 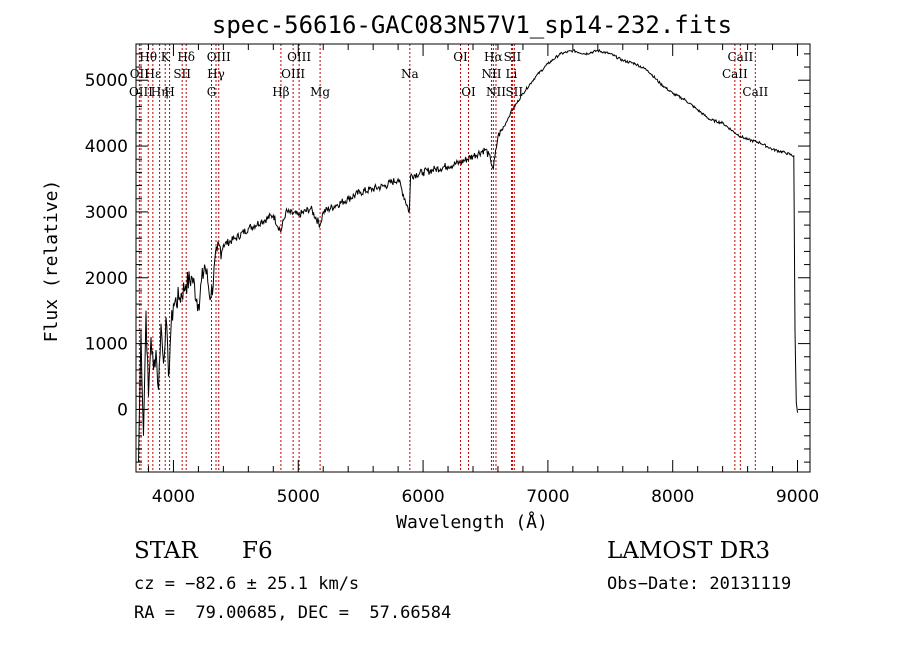 I want to click on line-label-16: Na, so click(x=410, y=74).